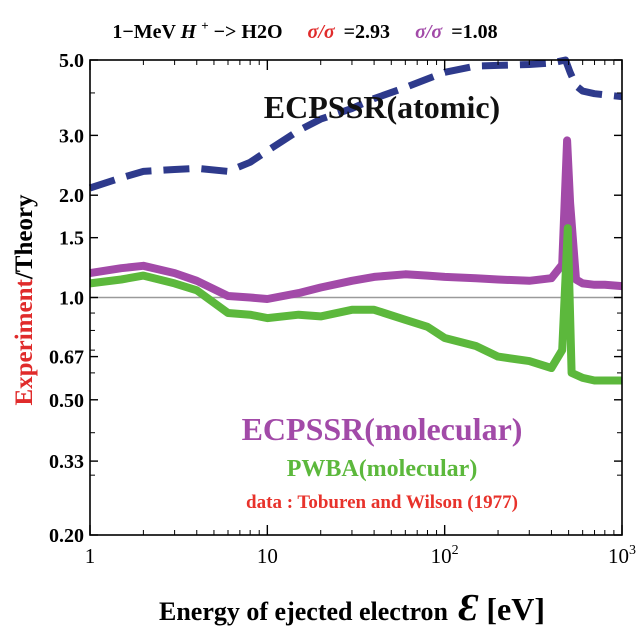 Image resolution: width=638 pixels, height=631 pixels. Describe the element at coordinates (24, 342) in the screenshot. I see `y-axis-label-part1: Experiment` at that location.